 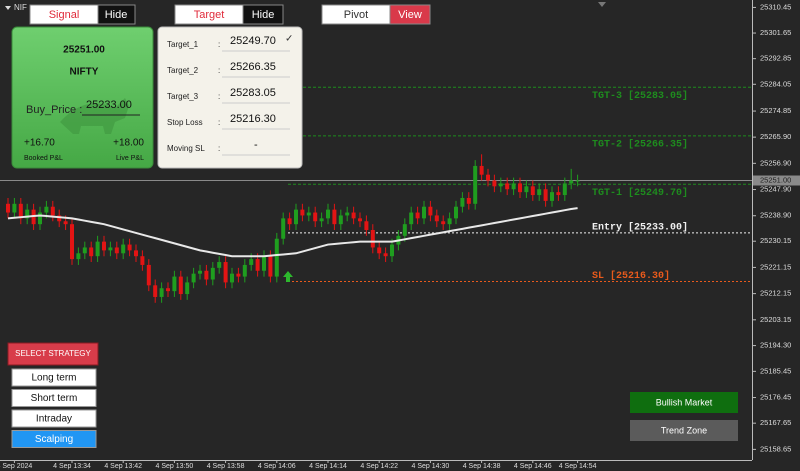 I want to click on y-tick-label: 25256.90, so click(x=775, y=162).